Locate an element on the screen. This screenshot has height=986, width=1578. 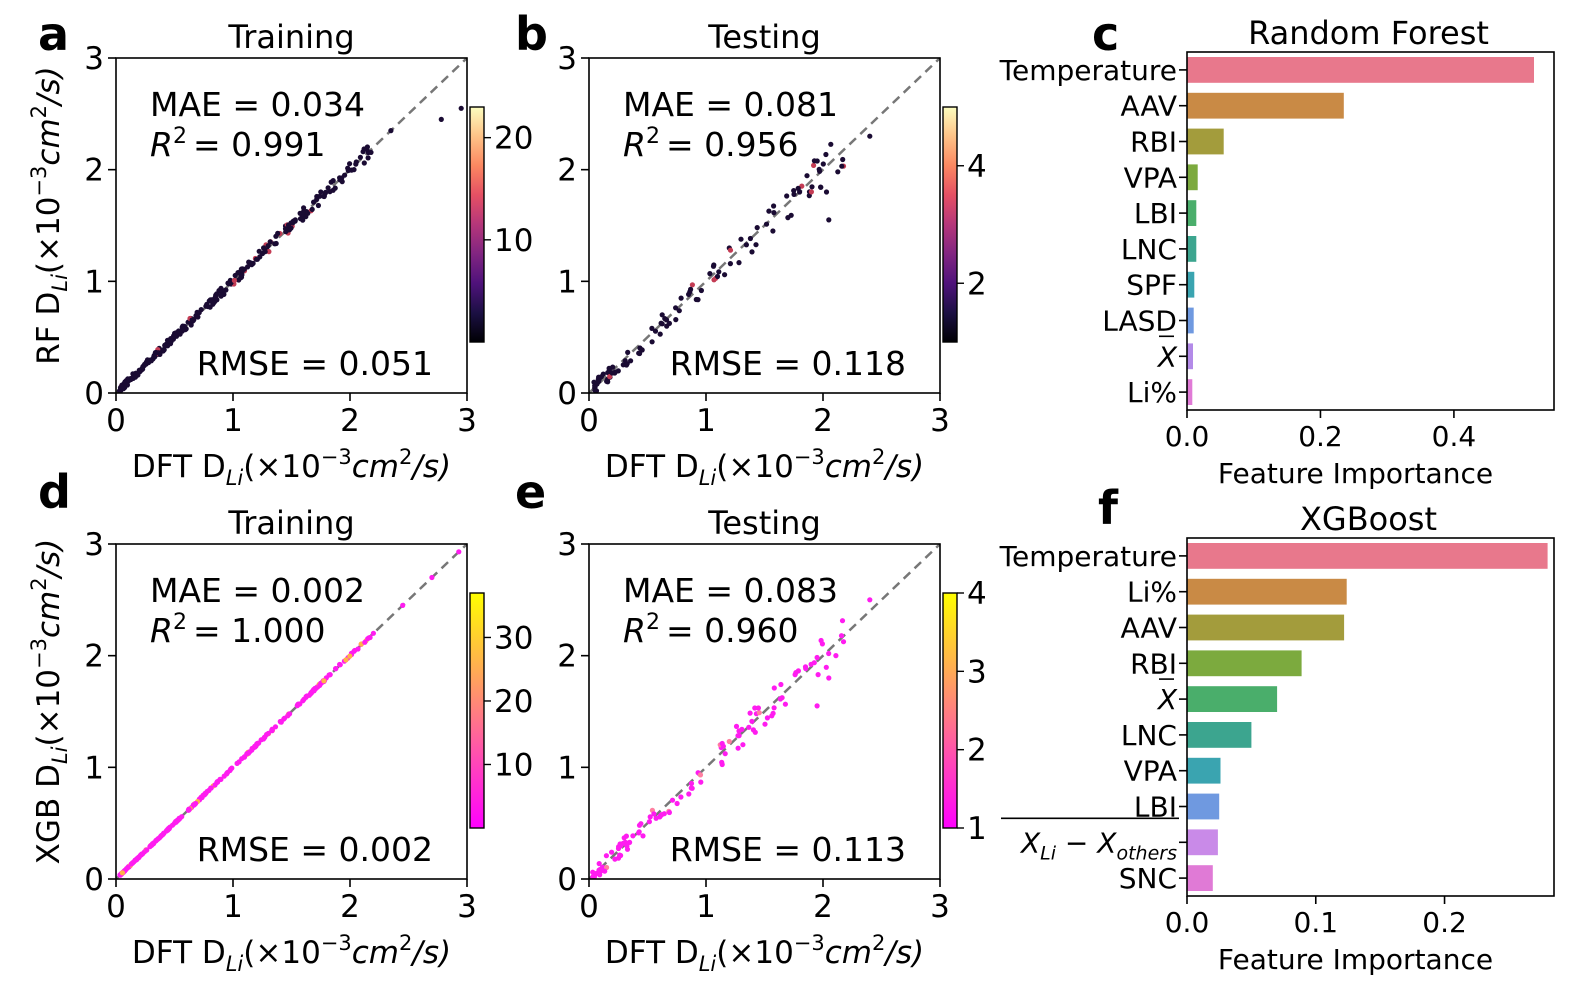
category-label: RBI is located at coordinates (1153, 142).